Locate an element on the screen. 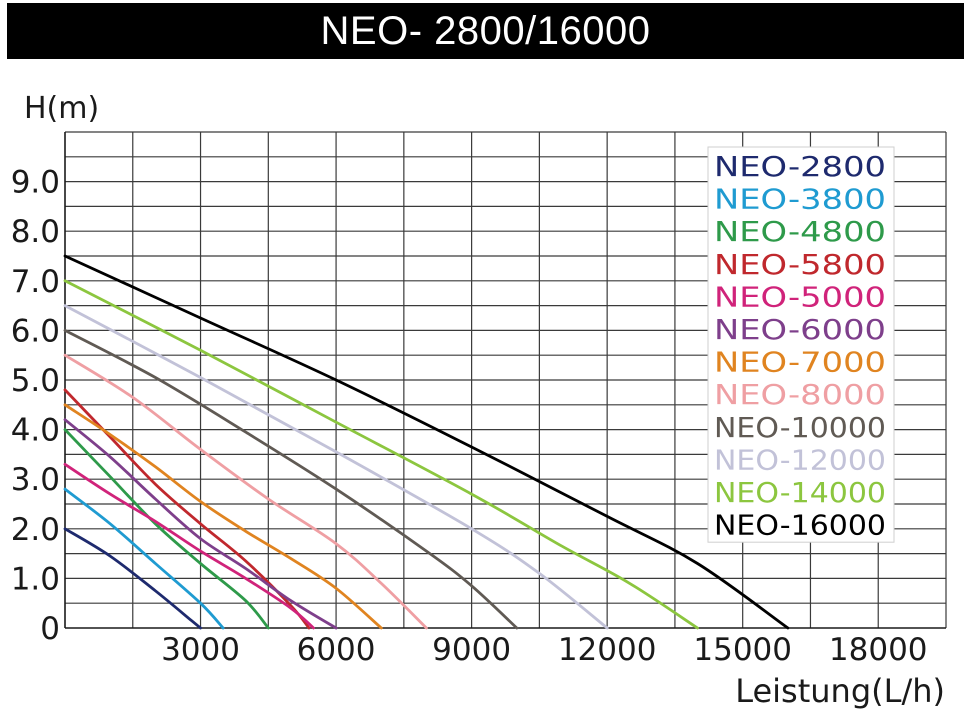  legend-entry: NEO-10000 is located at coordinates (800, 427).